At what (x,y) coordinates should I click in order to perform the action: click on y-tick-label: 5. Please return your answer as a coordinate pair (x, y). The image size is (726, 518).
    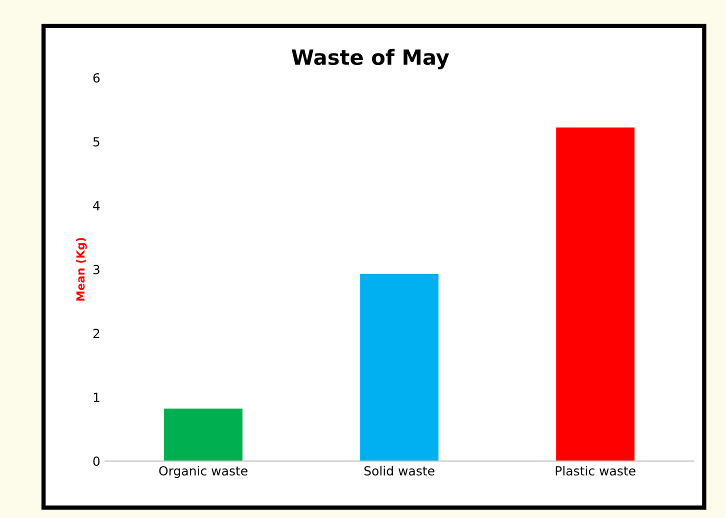
    Looking at the image, I should click on (96, 142).